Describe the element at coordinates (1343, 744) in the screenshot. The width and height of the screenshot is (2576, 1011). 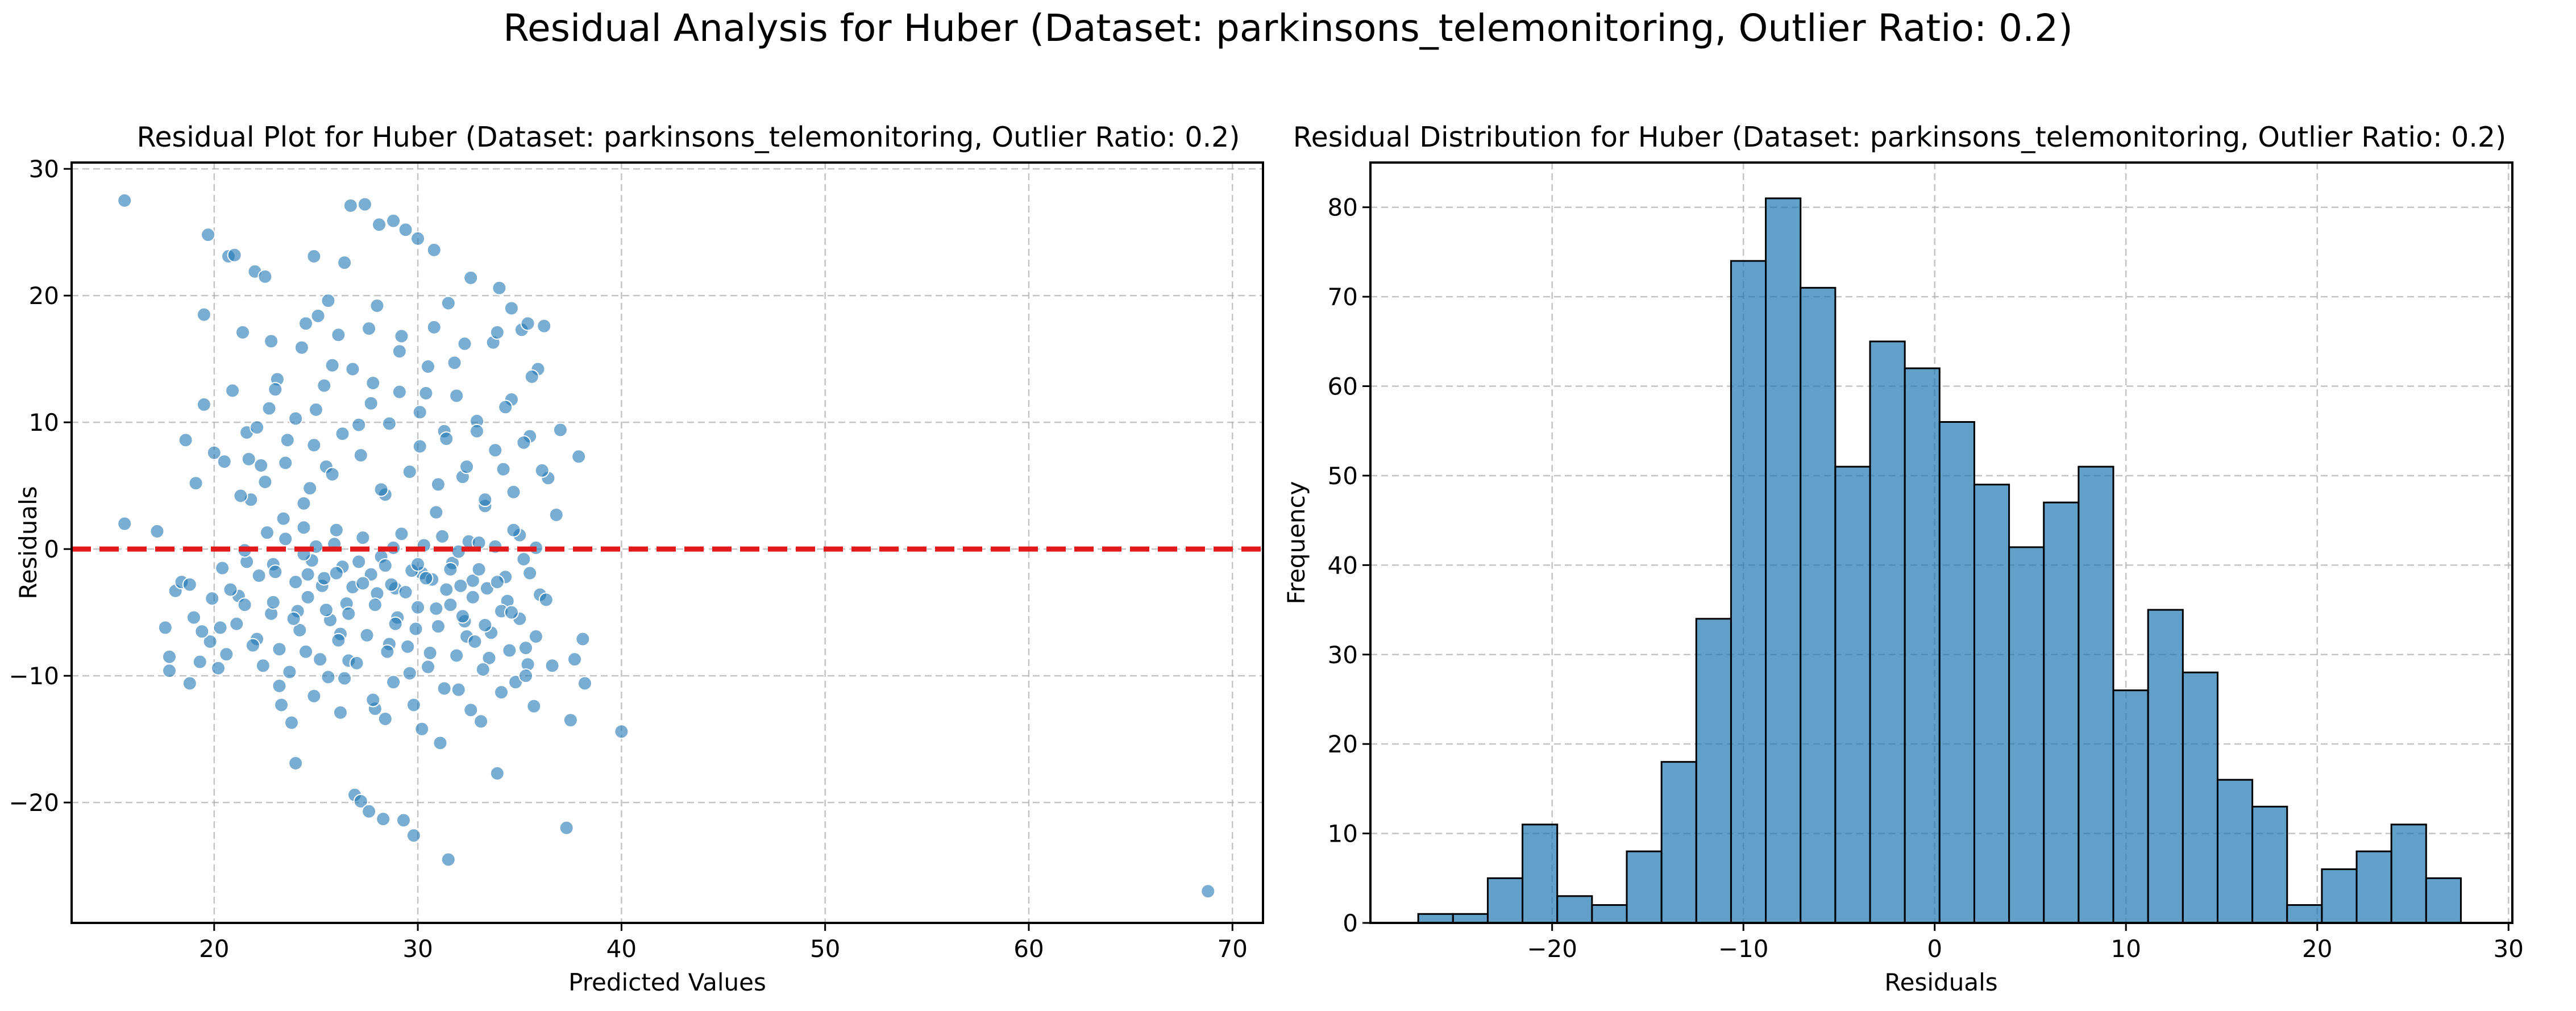
I see `histogram-y-tick-label: 20` at that location.